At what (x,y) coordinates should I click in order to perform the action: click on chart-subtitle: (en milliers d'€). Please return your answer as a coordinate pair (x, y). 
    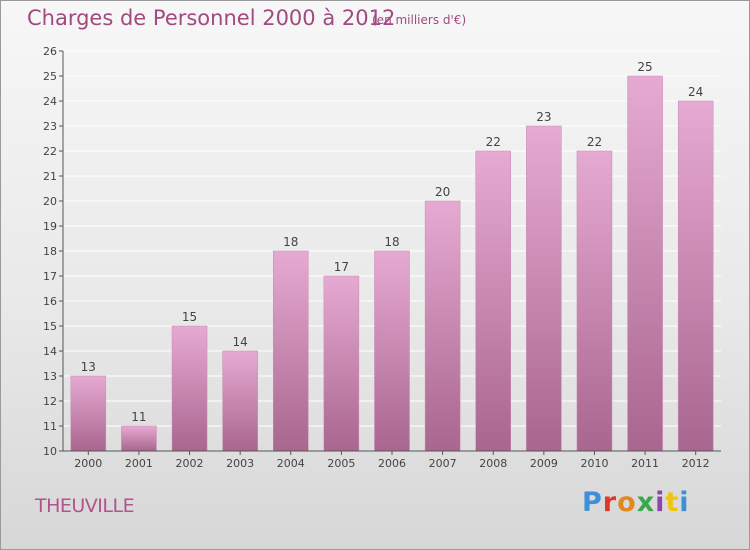
    Looking at the image, I should click on (419, 20).